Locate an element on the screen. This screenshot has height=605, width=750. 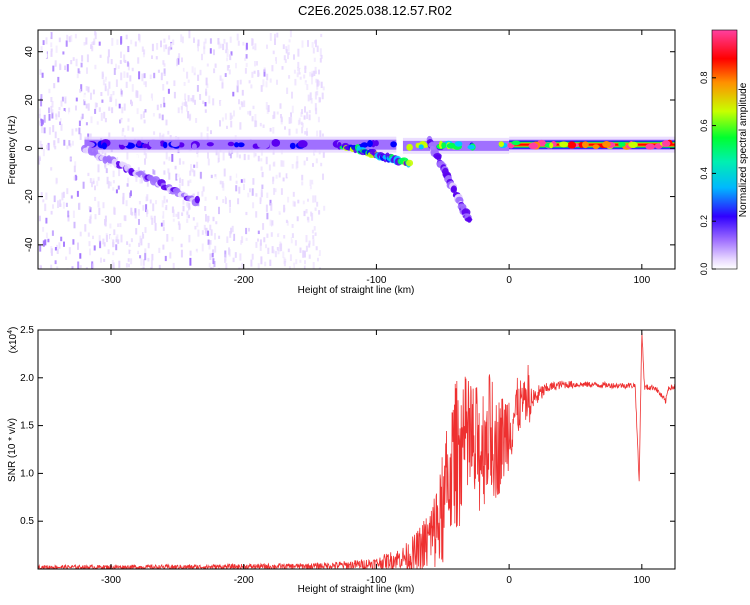
y-tick-label: 20 is located at coordinates (29, 100).